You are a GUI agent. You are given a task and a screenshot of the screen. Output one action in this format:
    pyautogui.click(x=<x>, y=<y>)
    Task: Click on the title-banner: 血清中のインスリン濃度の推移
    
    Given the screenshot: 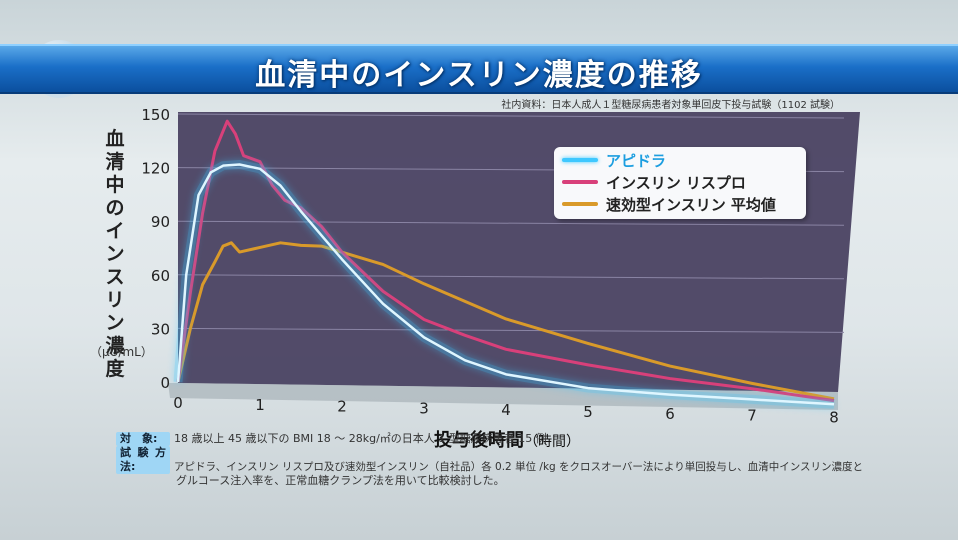 What is the action you would take?
    pyautogui.click(x=479, y=69)
    